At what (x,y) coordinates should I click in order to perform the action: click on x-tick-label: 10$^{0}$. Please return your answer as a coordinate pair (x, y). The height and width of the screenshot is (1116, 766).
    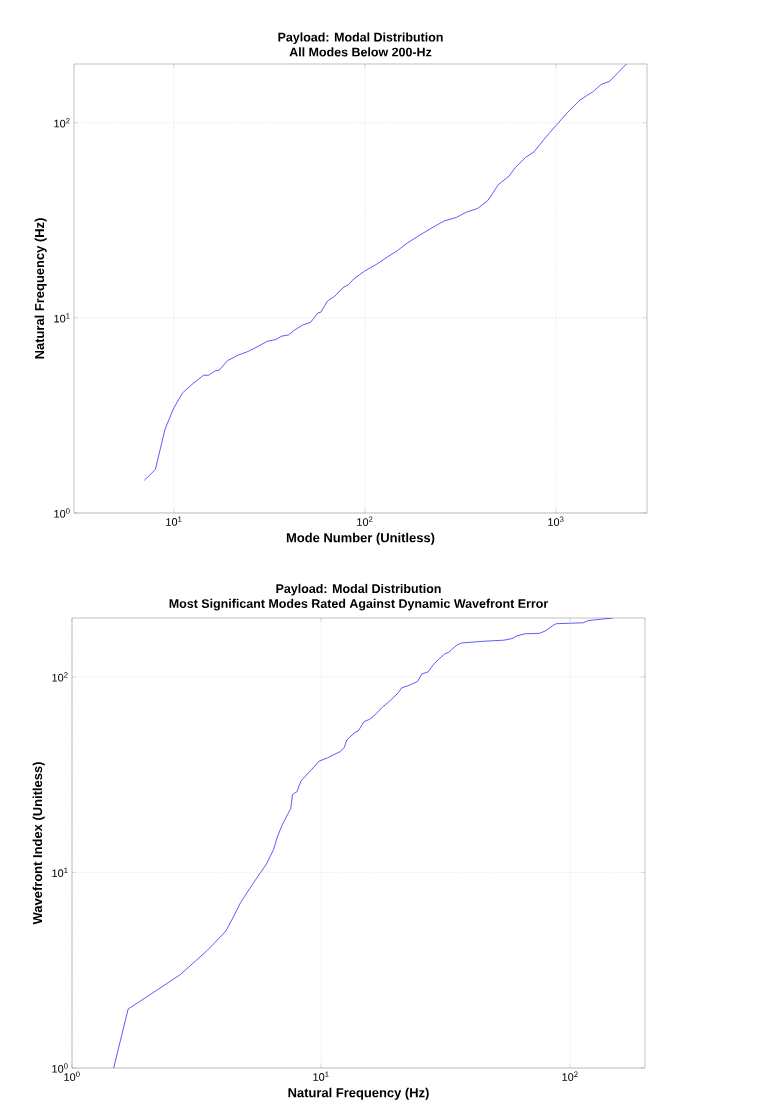
    Looking at the image, I should click on (72, 1076).